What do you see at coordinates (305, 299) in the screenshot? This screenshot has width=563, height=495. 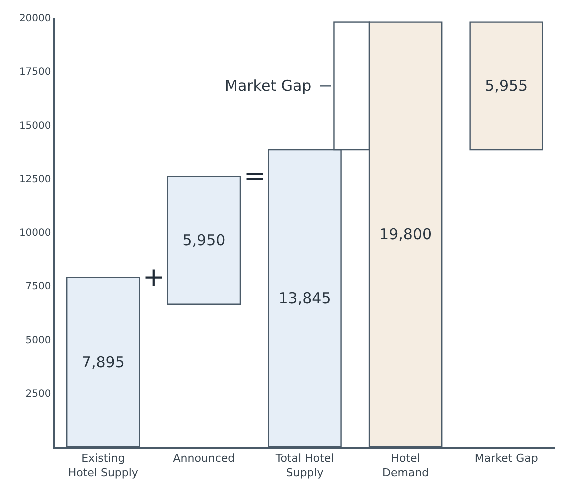 I see `data-label: 13,845` at bounding box center [305, 299].